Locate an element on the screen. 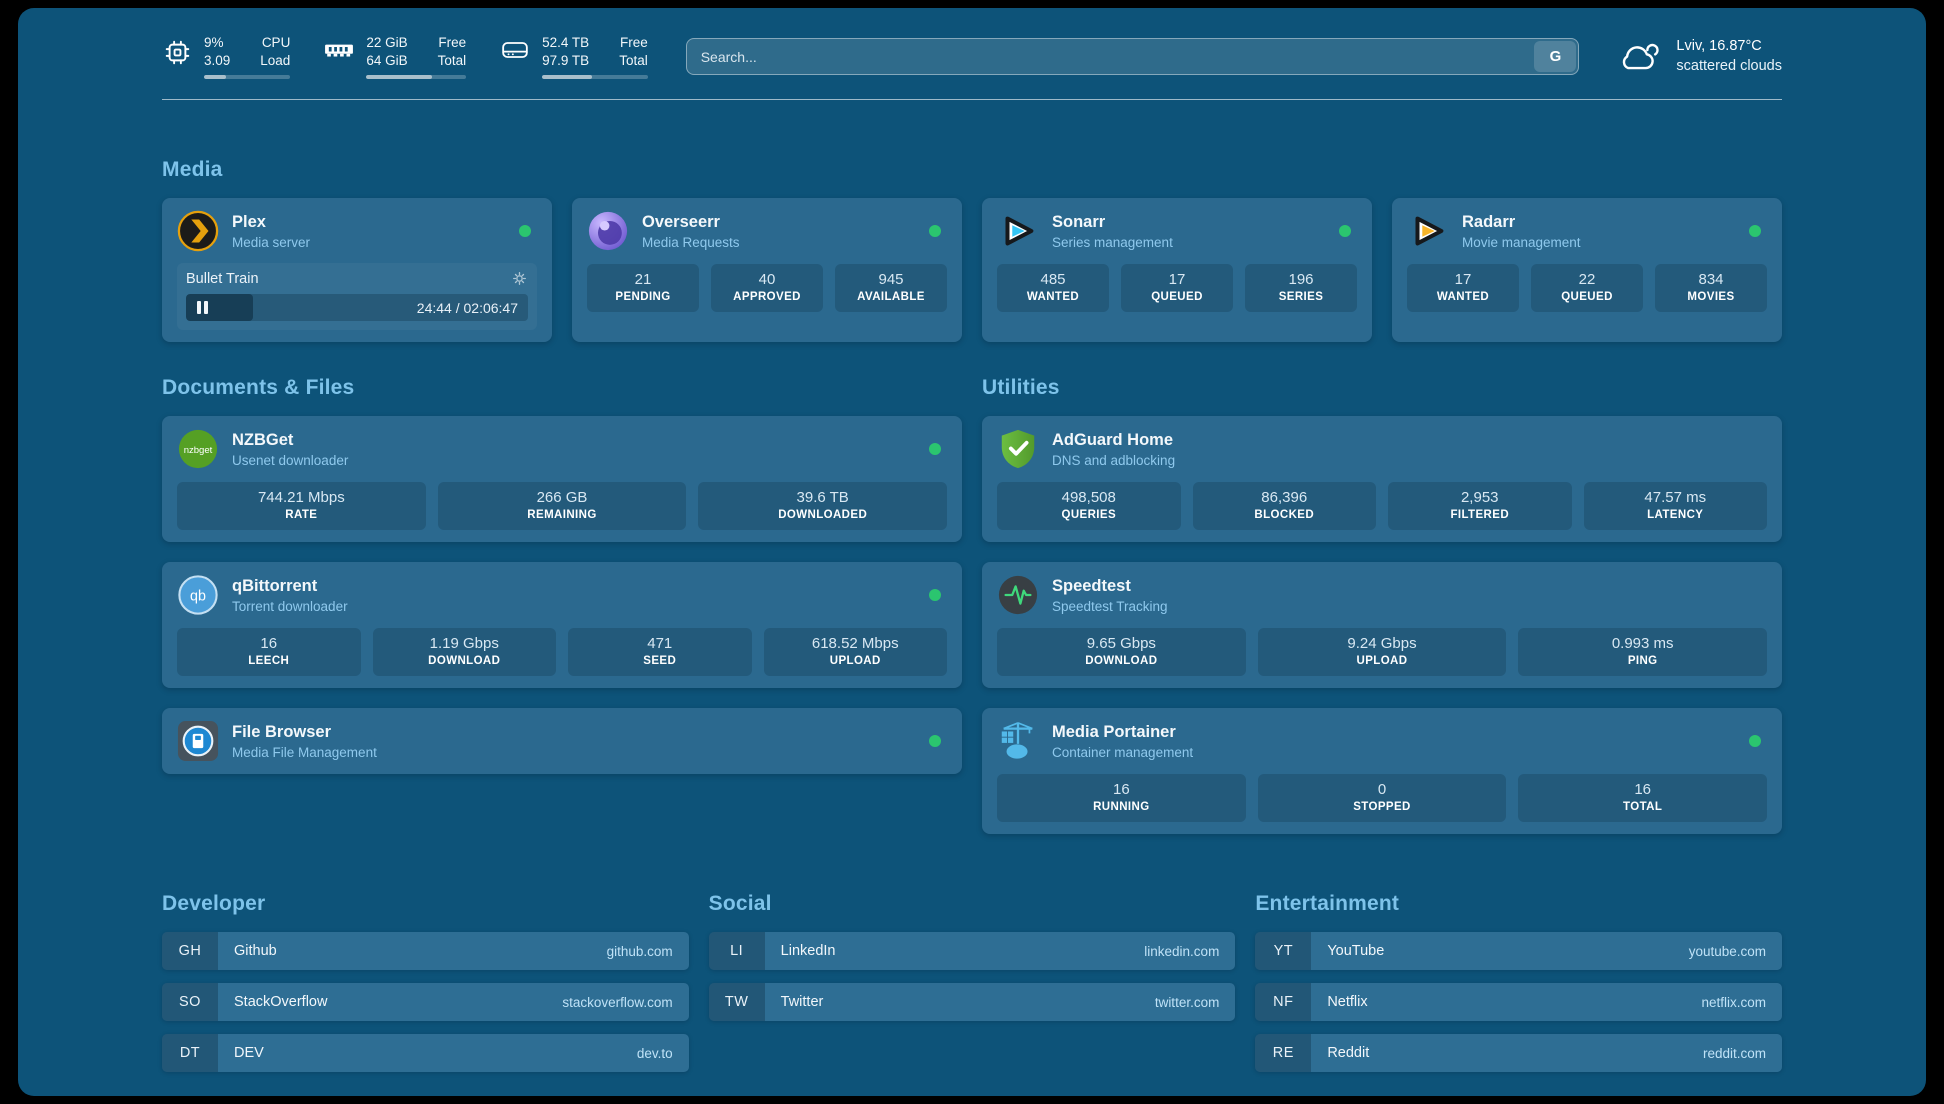 The height and width of the screenshot is (1104, 1944). bookmark-name: Reddit is located at coordinates (1348, 1053).